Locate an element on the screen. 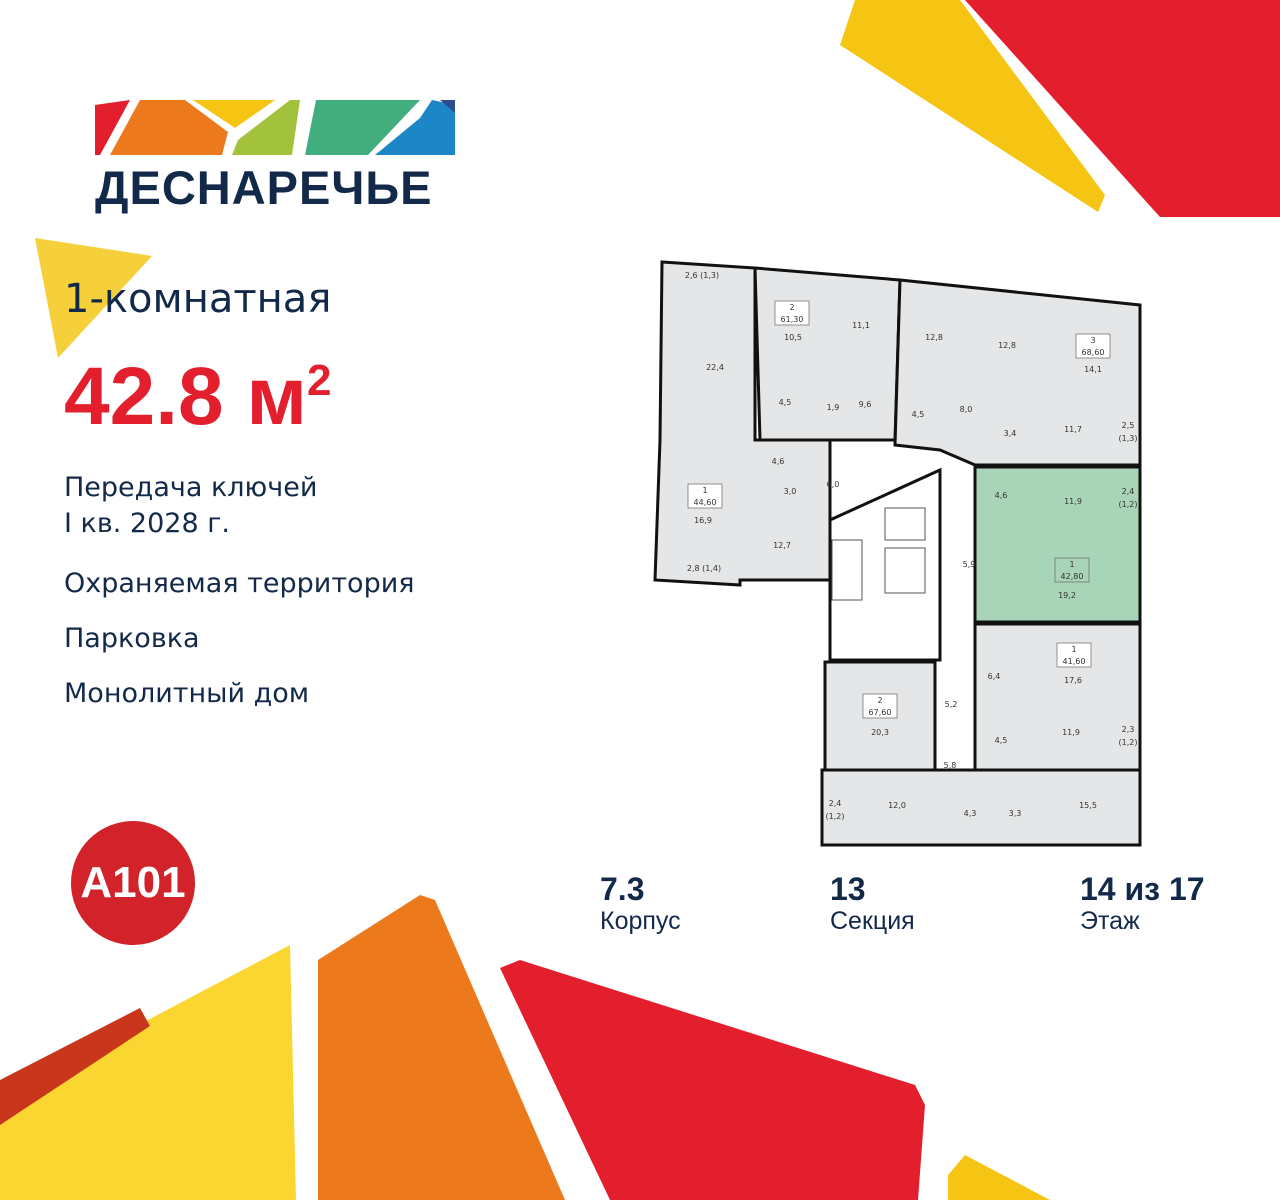 Image resolution: width=1280 pixels, height=1200 pixels. stat-section: 13 Секция is located at coordinates (872, 903).